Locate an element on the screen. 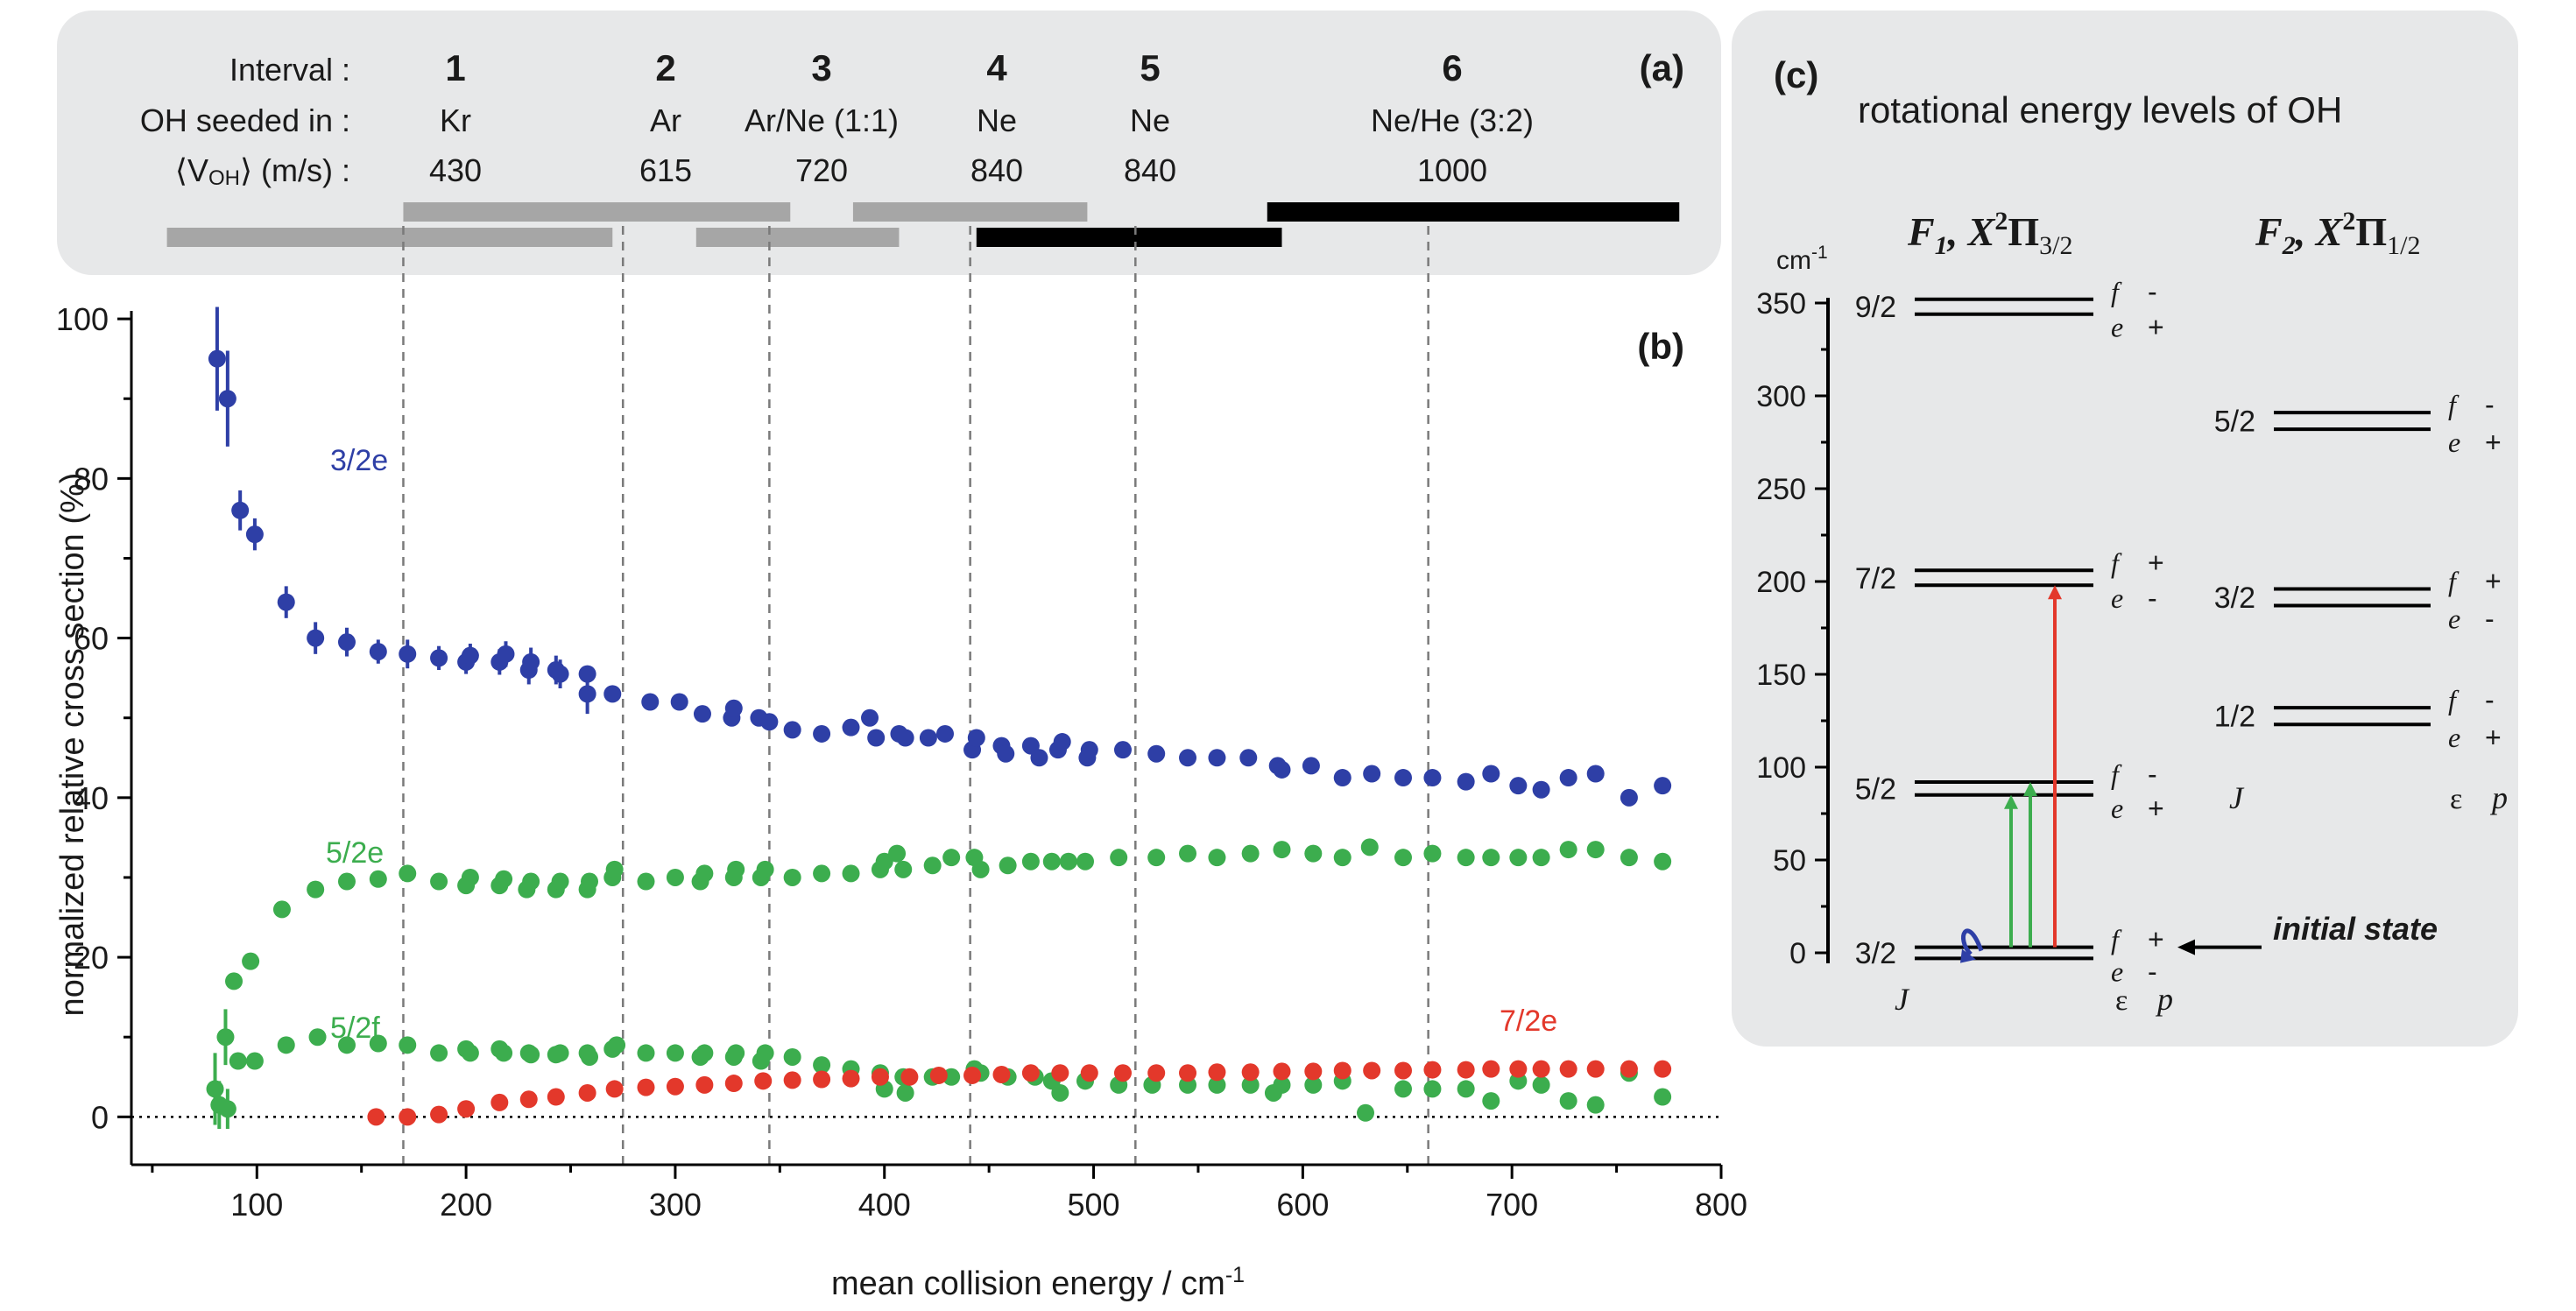 The width and height of the screenshot is (2576, 1311). level-J-label: 7/2 is located at coordinates (1875, 579).